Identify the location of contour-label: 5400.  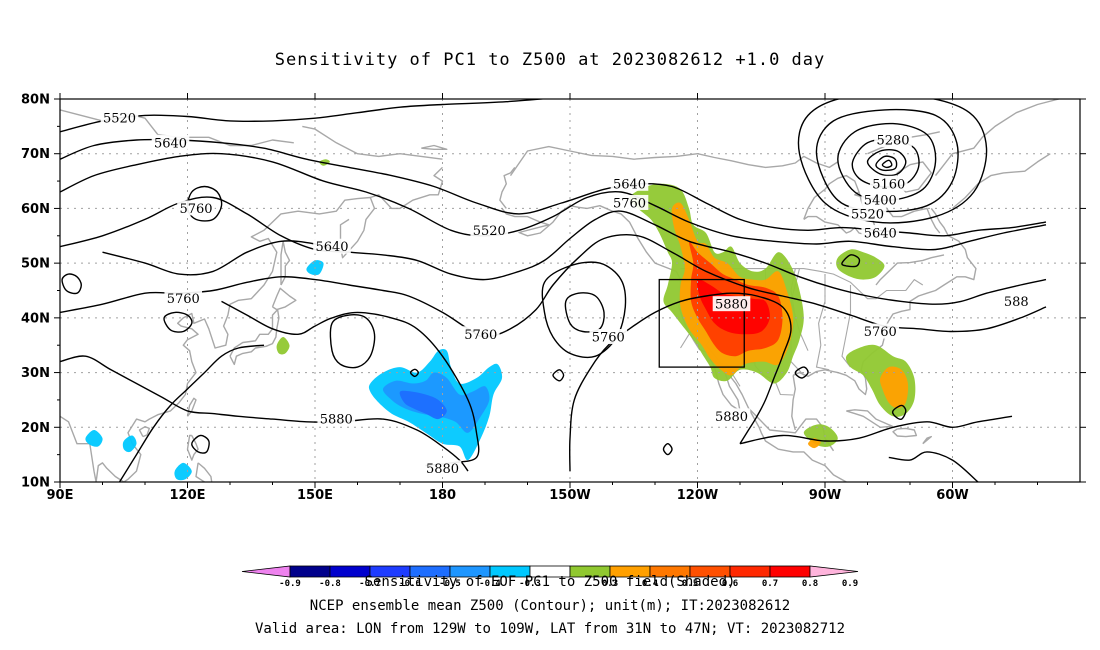
(880, 201).